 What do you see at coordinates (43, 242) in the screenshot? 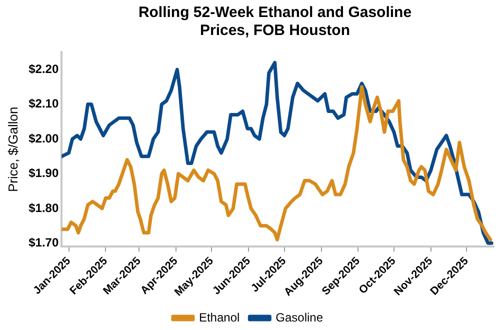
I see `y-tick-label: $1.70` at bounding box center [43, 242].